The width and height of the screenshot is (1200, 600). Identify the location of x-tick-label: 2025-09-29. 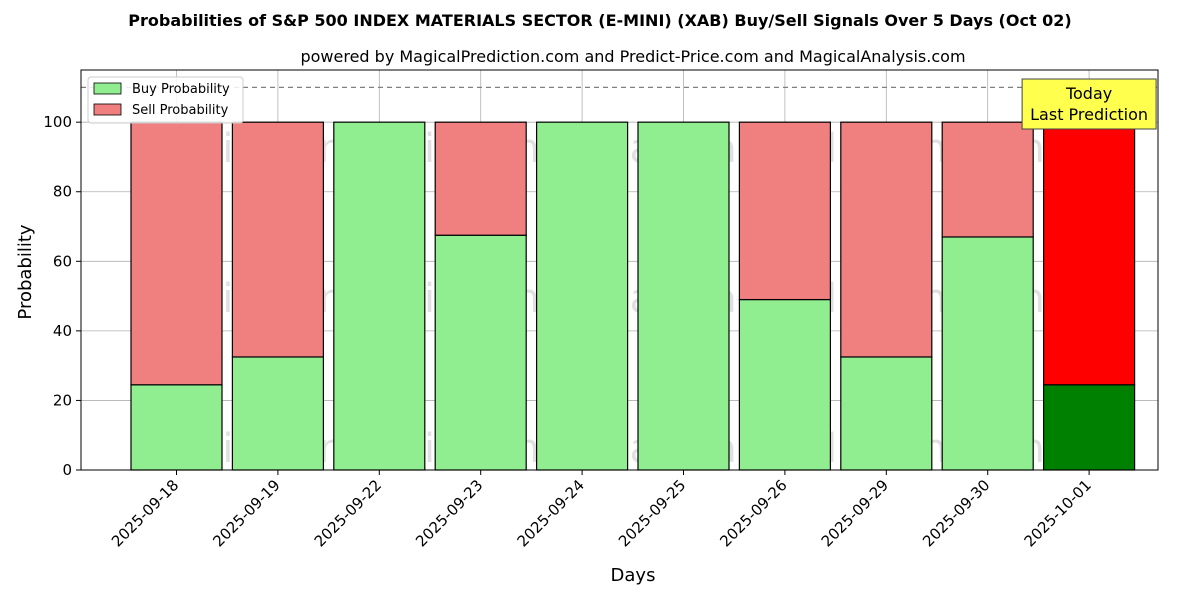
(855, 513).